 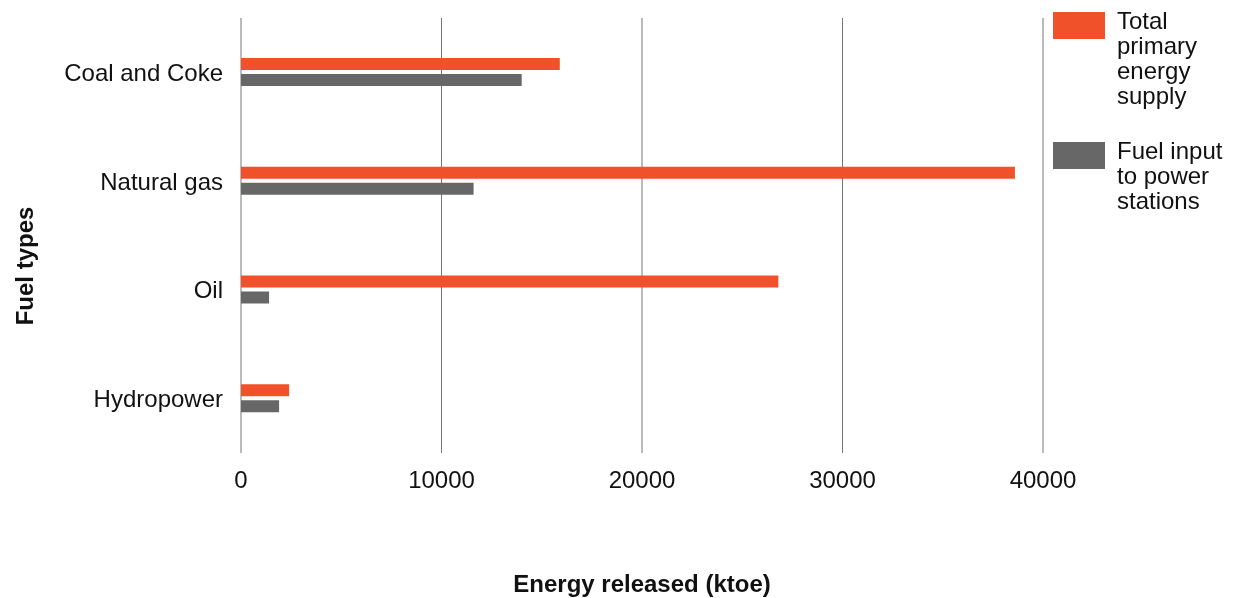 I want to click on legend-label: Fuel input to power stations, so click(x=1170, y=175).